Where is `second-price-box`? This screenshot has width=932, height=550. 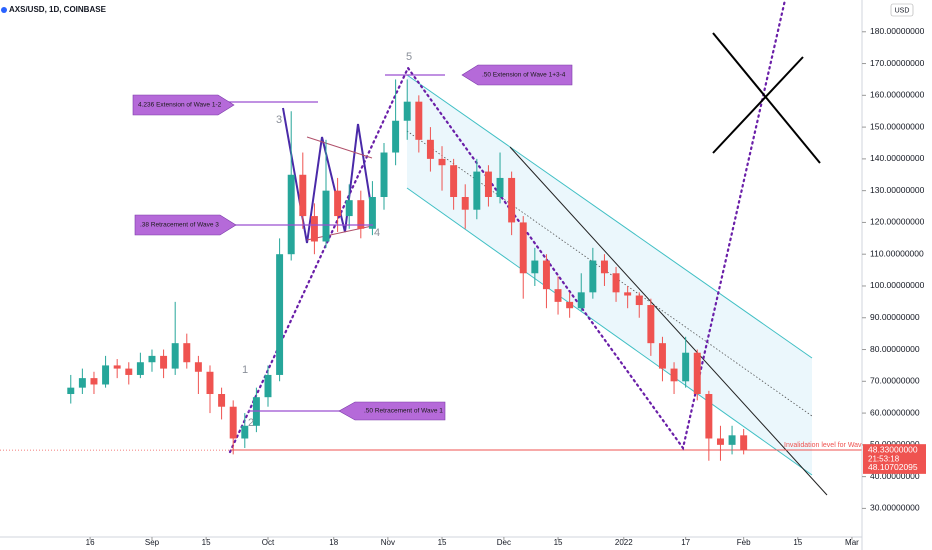 second-price-box is located at coordinates (894, 467).